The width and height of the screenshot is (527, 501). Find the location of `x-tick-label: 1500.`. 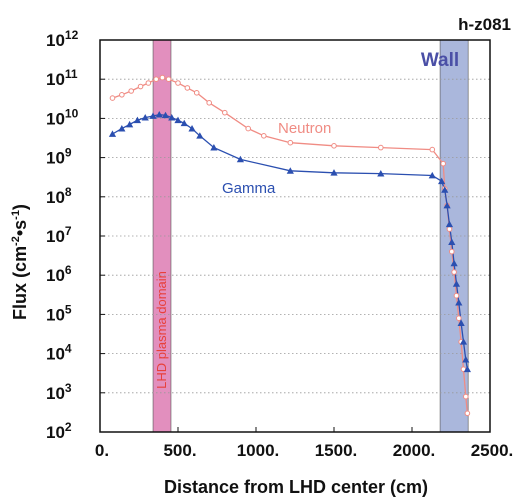

x-tick-label: 1500. is located at coordinates (336, 450).